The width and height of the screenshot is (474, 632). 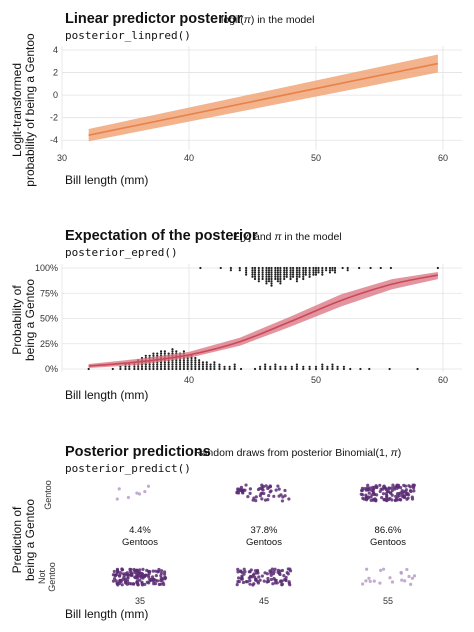 I want to click on panel2-ylabel-line1: Probability of, so click(x=17, y=320).